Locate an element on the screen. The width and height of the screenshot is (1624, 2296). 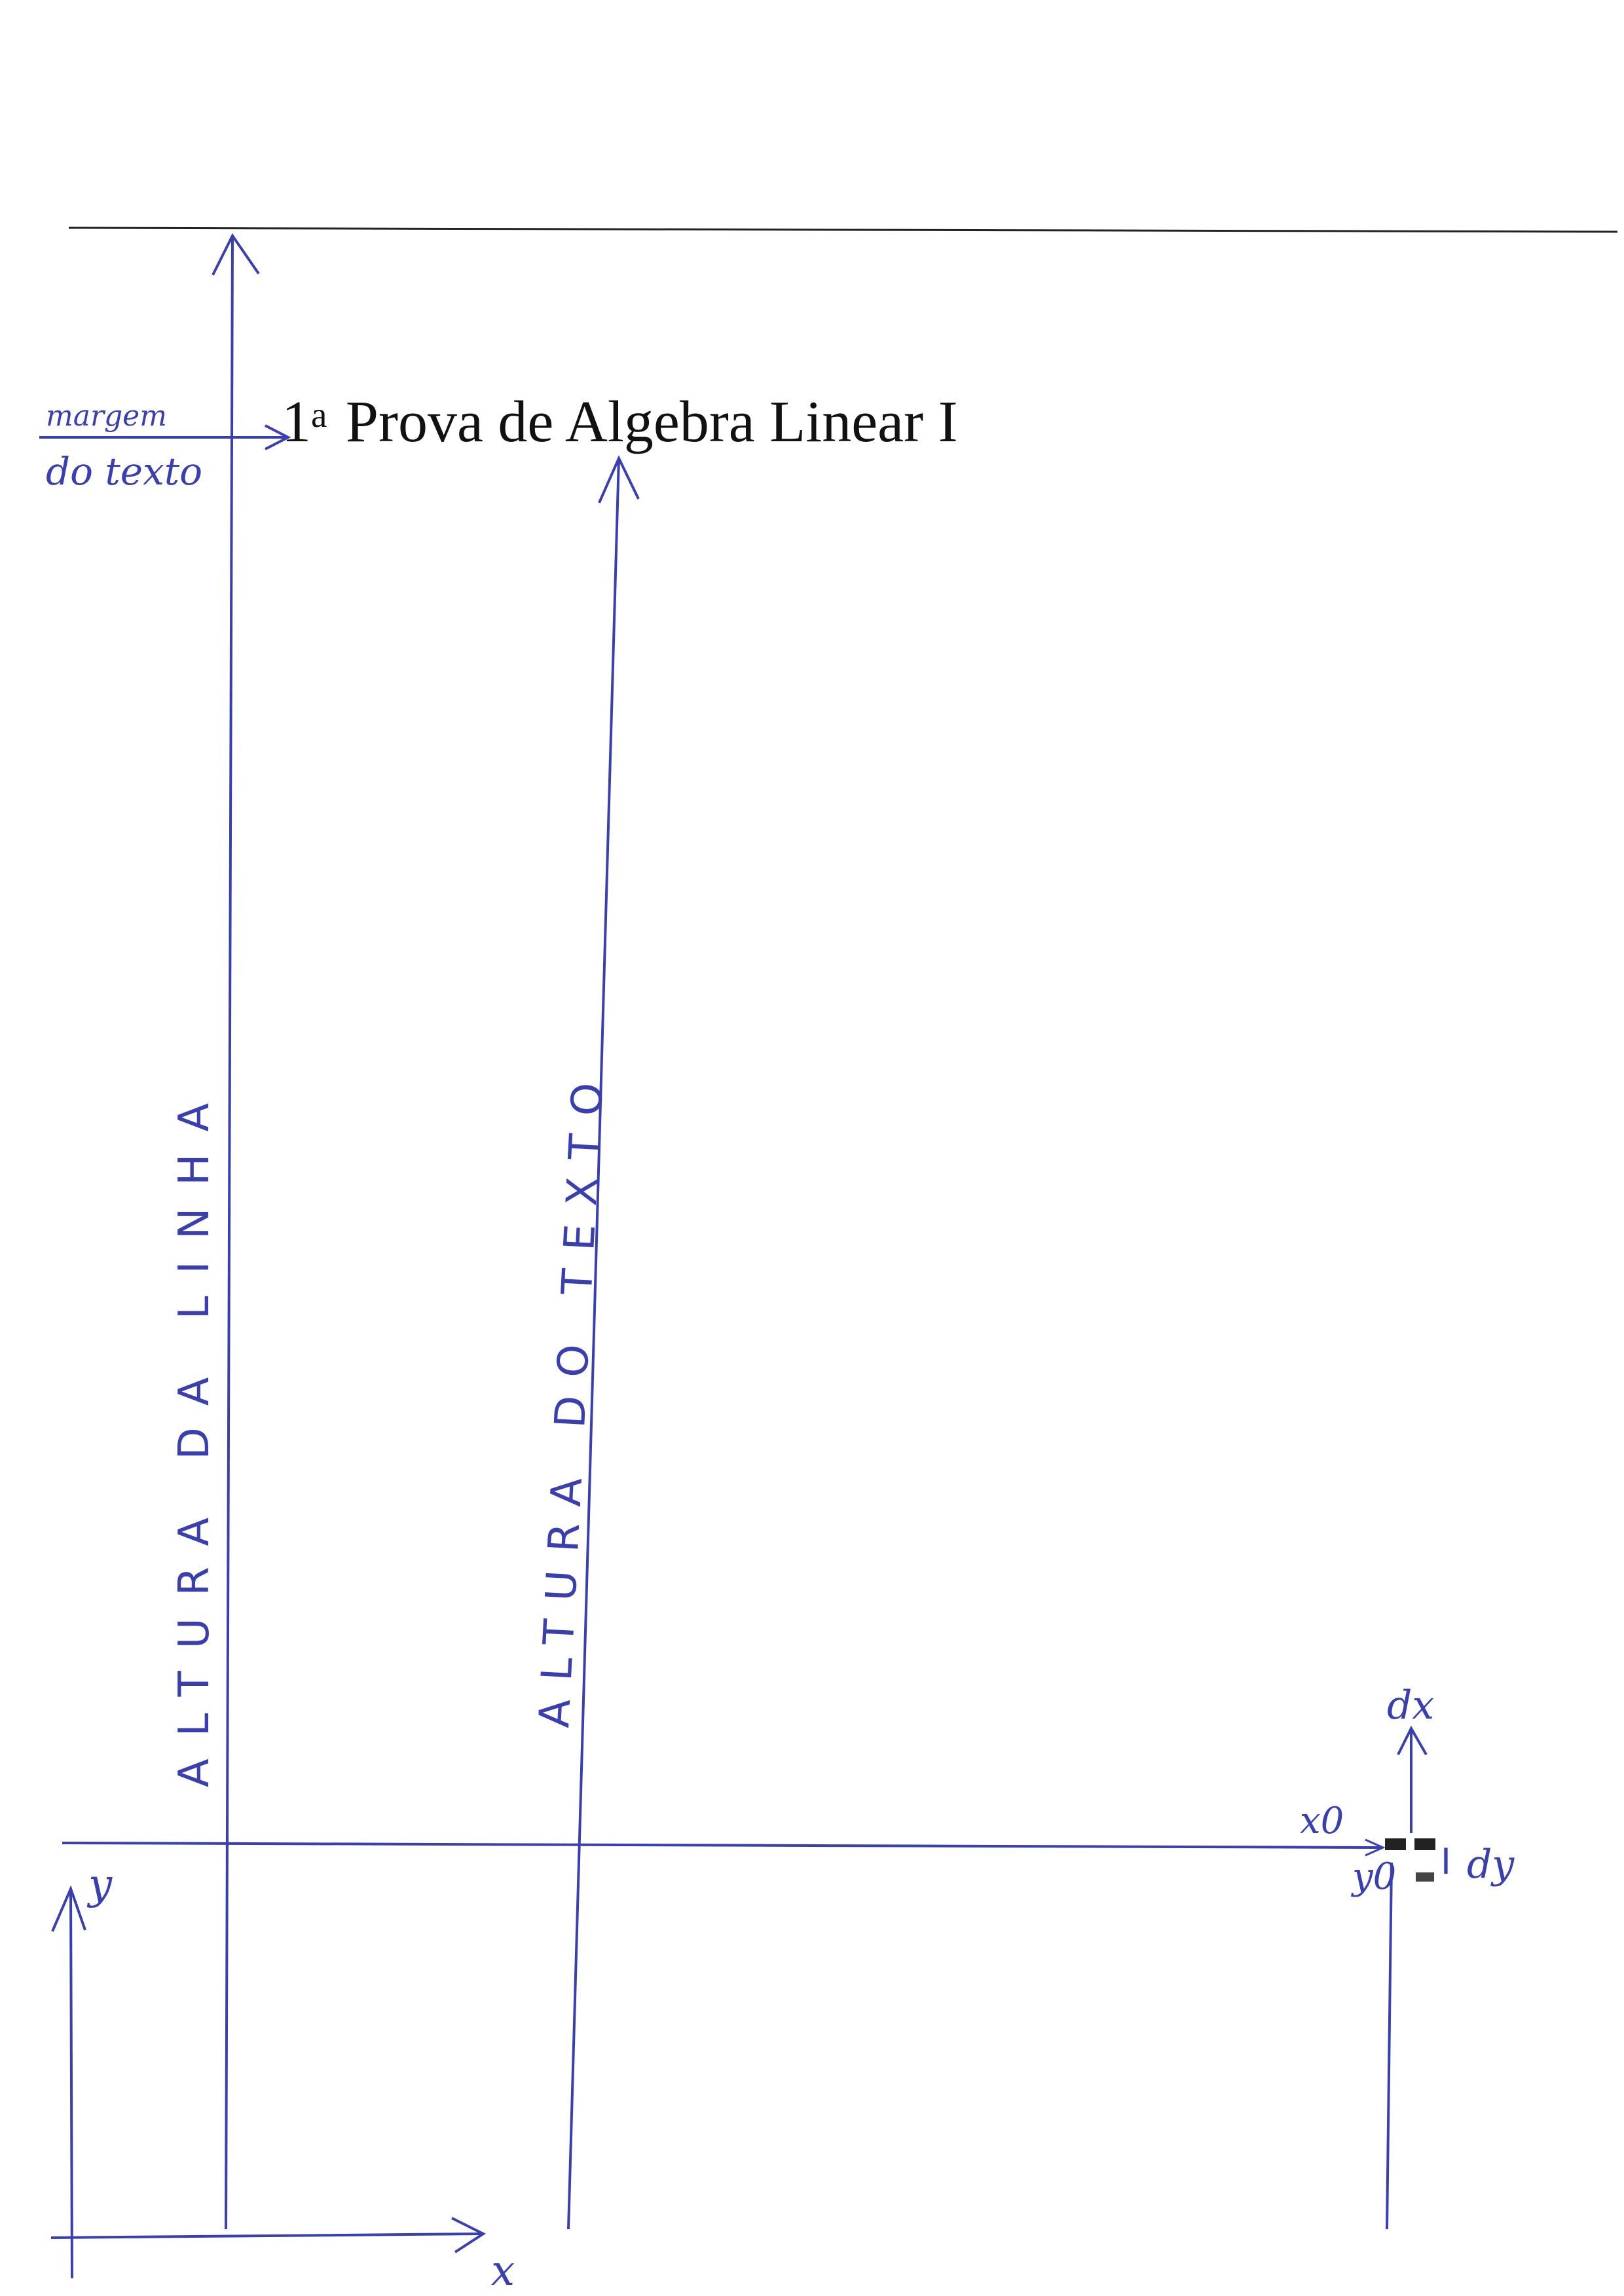
x0-label: x0 is located at coordinates (1322, 1821).